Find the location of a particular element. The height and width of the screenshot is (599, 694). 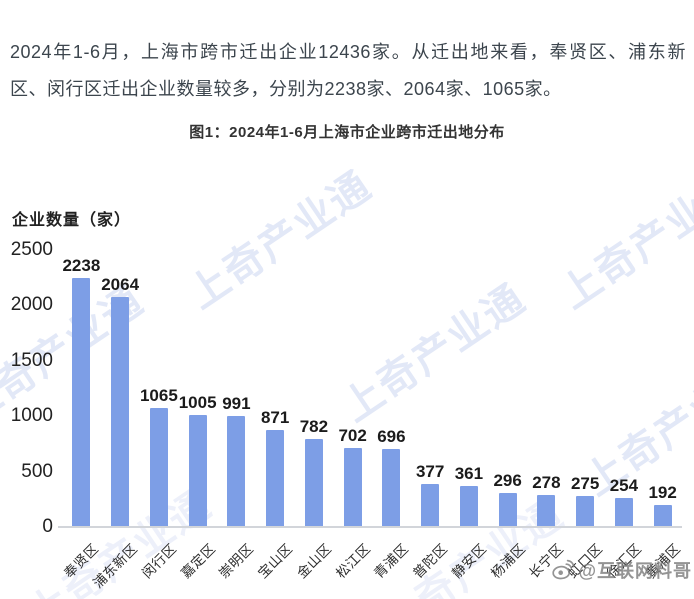

bar-column: 702 is located at coordinates (352, 476).